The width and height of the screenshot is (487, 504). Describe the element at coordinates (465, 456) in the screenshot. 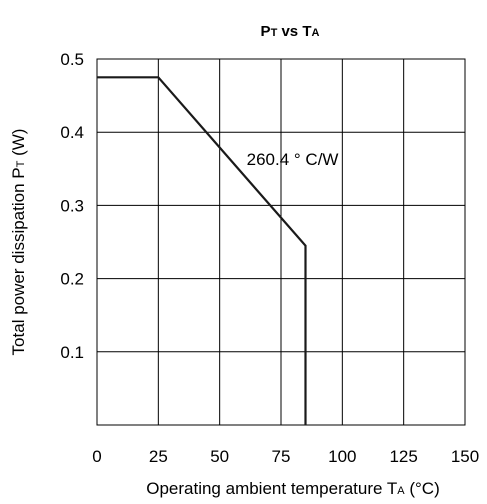

I see `x-tick-label: 150` at that location.